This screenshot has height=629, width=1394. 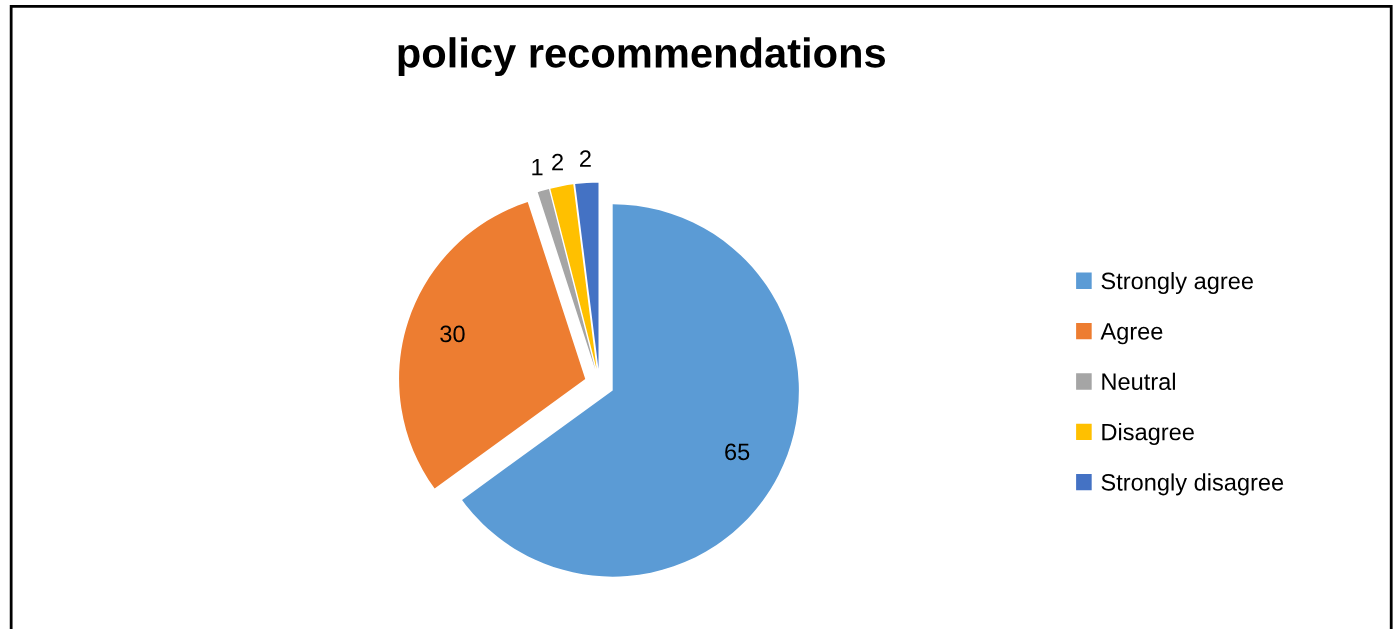 I want to click on data-label: 1, so click(x=537, y=167).